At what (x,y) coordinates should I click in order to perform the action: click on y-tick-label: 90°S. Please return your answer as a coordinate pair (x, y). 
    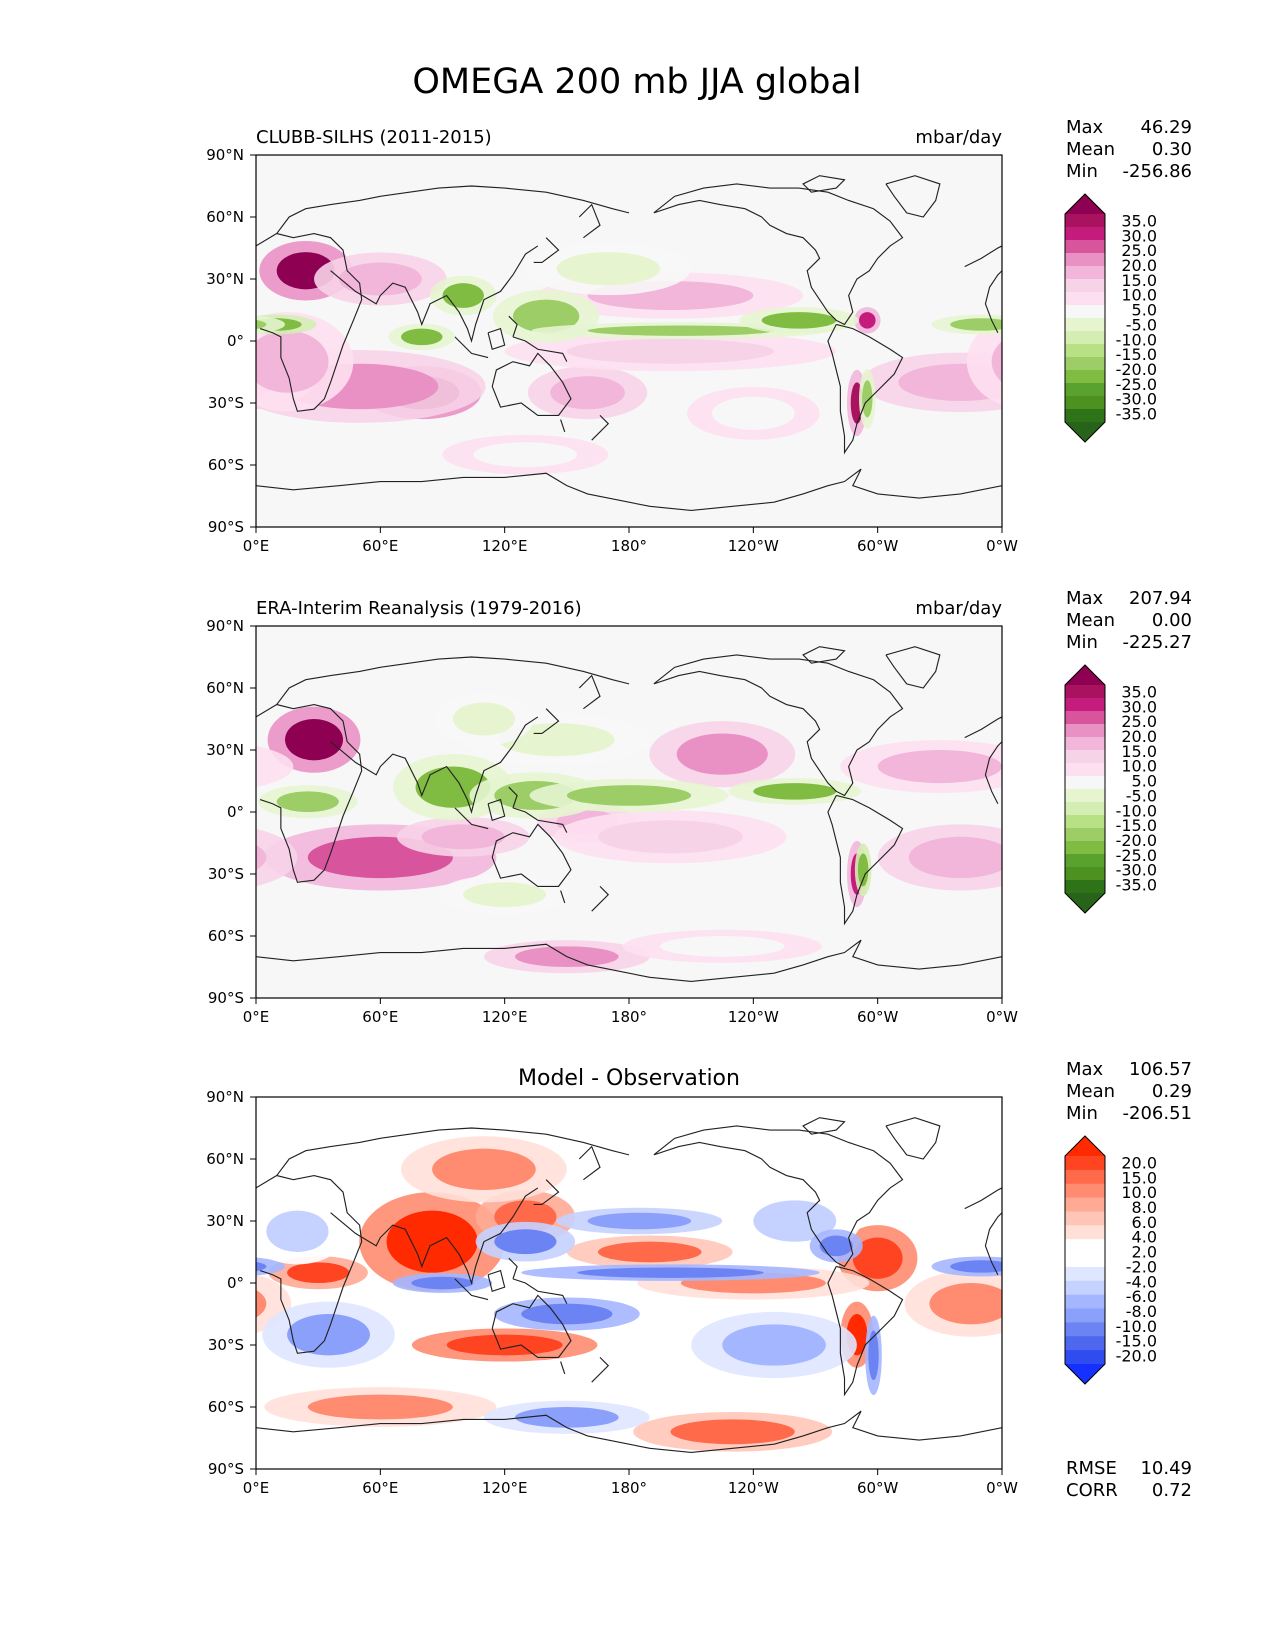
    Looking at the image, I should click on (226, 1469).